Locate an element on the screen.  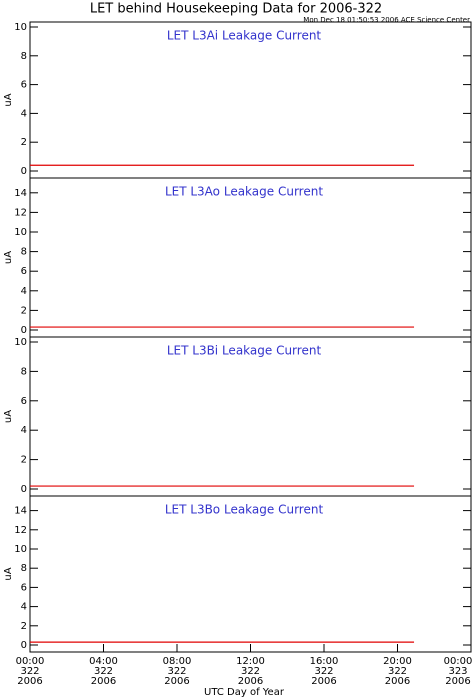
x-tick-label: 20:00 is located at coordinates (397, 661).